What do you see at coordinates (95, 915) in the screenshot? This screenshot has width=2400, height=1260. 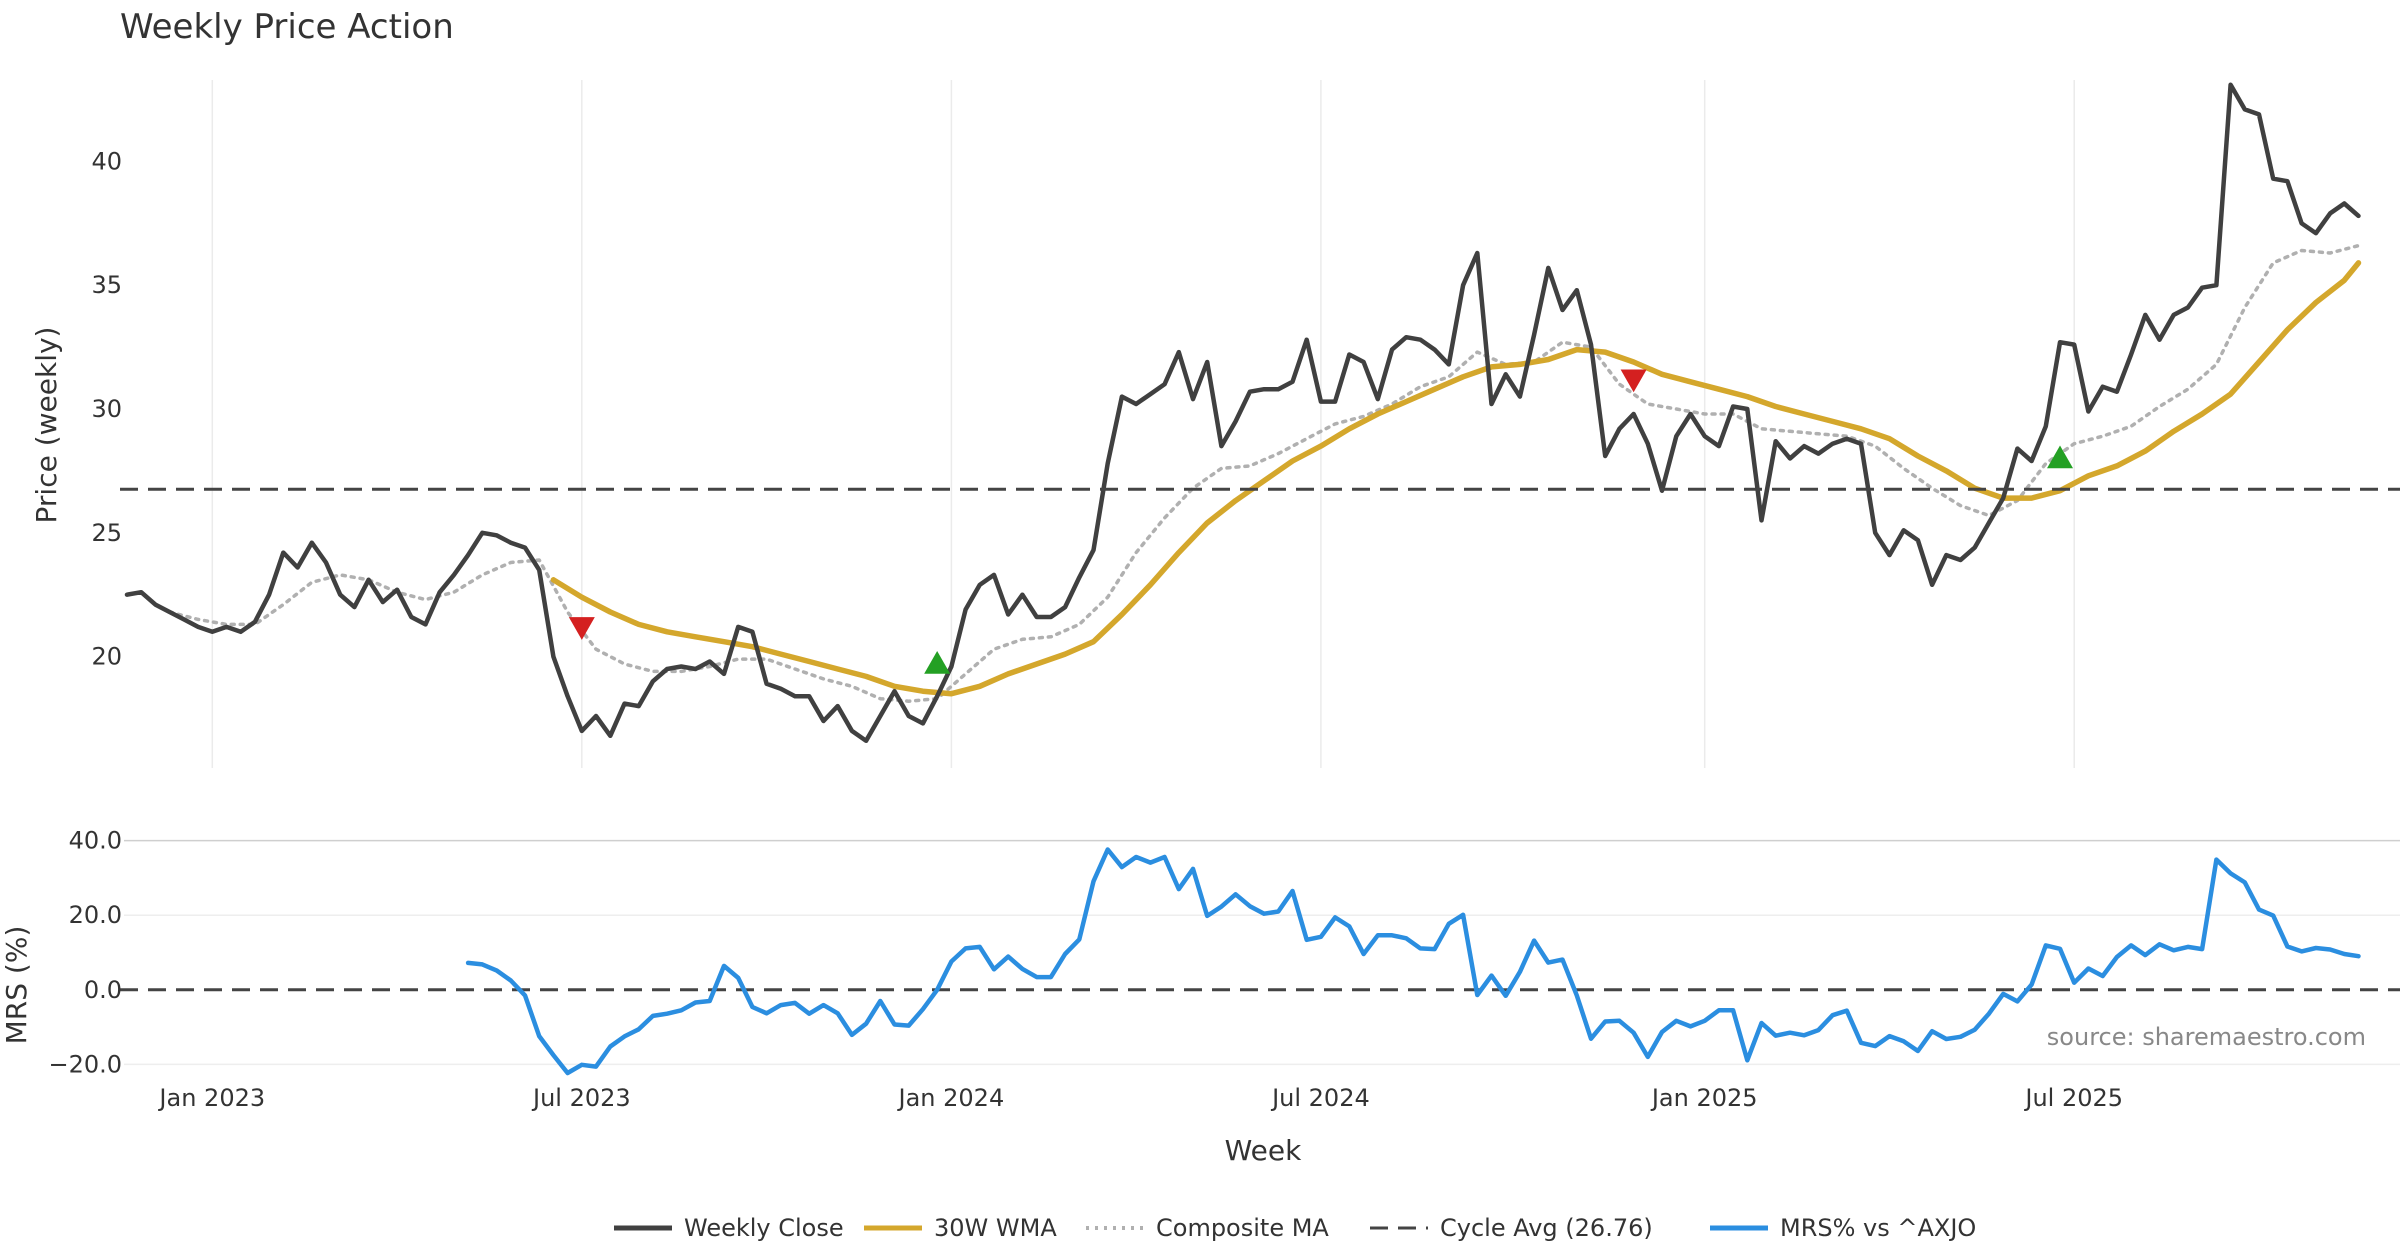 I see `mrs-y-tick-label: 20.0` at bounding box center [95, 915].